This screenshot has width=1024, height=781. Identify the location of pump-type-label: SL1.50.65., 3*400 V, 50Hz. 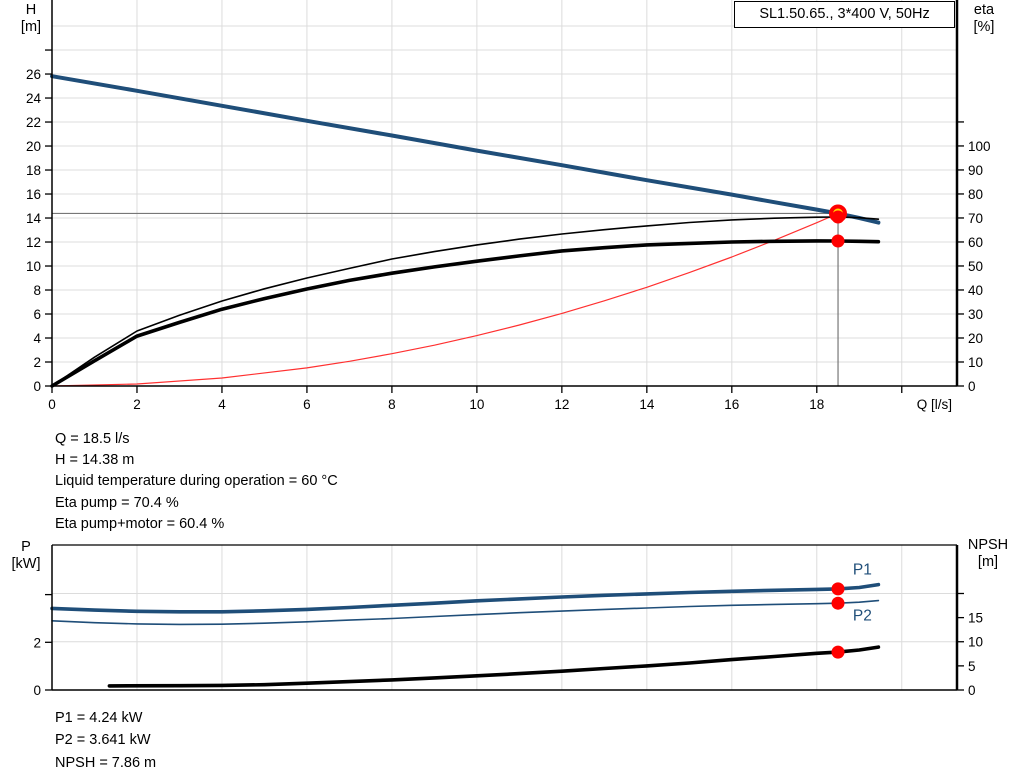
(844, 14).